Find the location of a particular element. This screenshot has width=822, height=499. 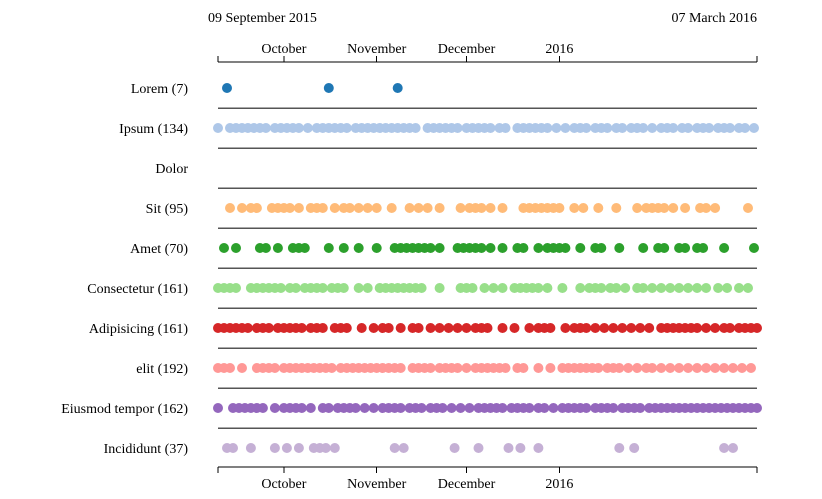

series-row: elit (192) is located at coordinates (446, 375).